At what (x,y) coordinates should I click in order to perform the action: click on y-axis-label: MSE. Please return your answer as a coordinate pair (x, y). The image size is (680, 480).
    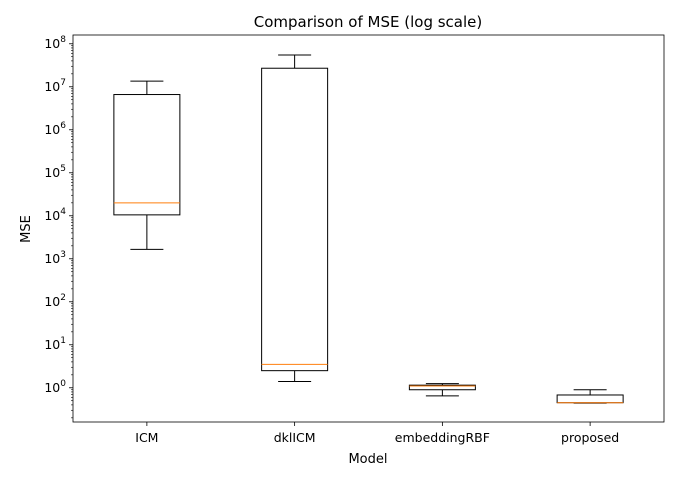
    Looking at the image, I should click on (26, 229).